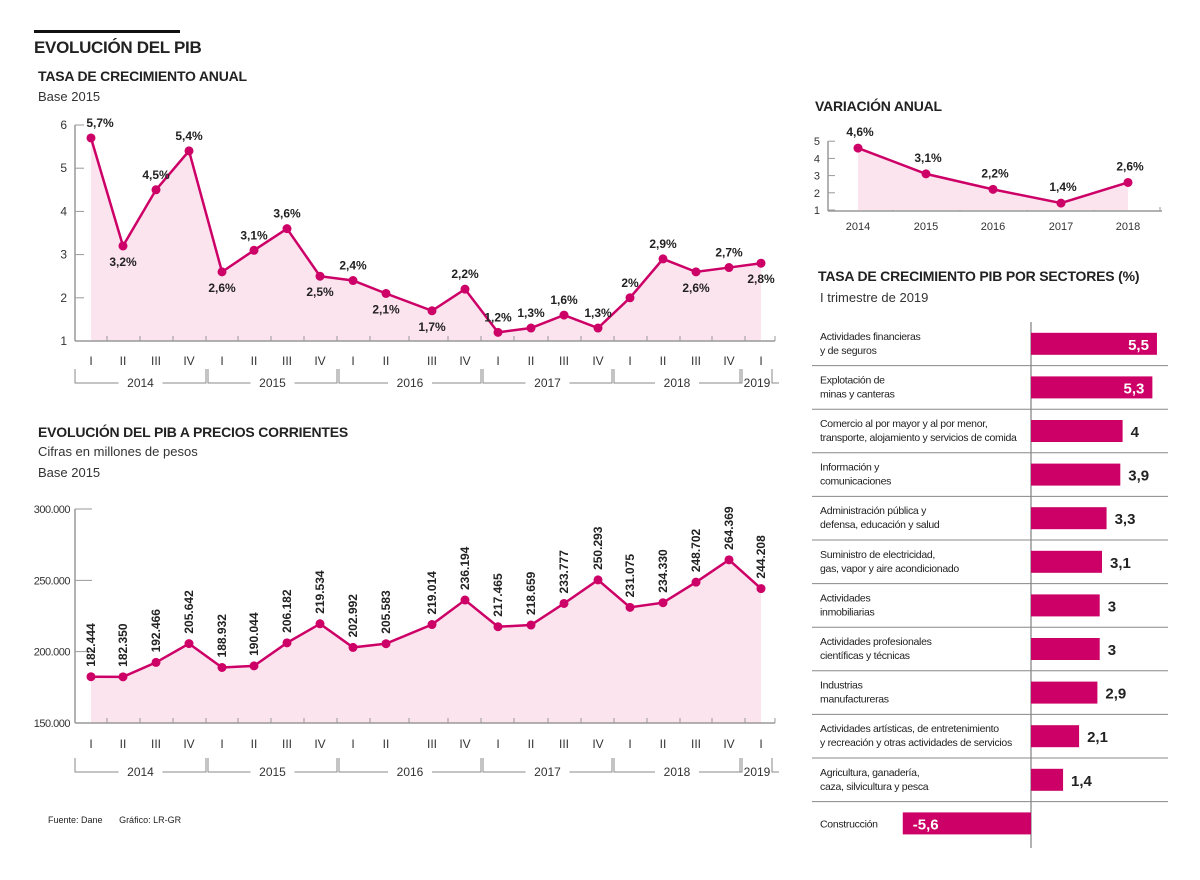  What do you see at coordinates (1063, 187) in the screenshot?
I see `data-label: 1,4%` at bounding box center [1063, 187].